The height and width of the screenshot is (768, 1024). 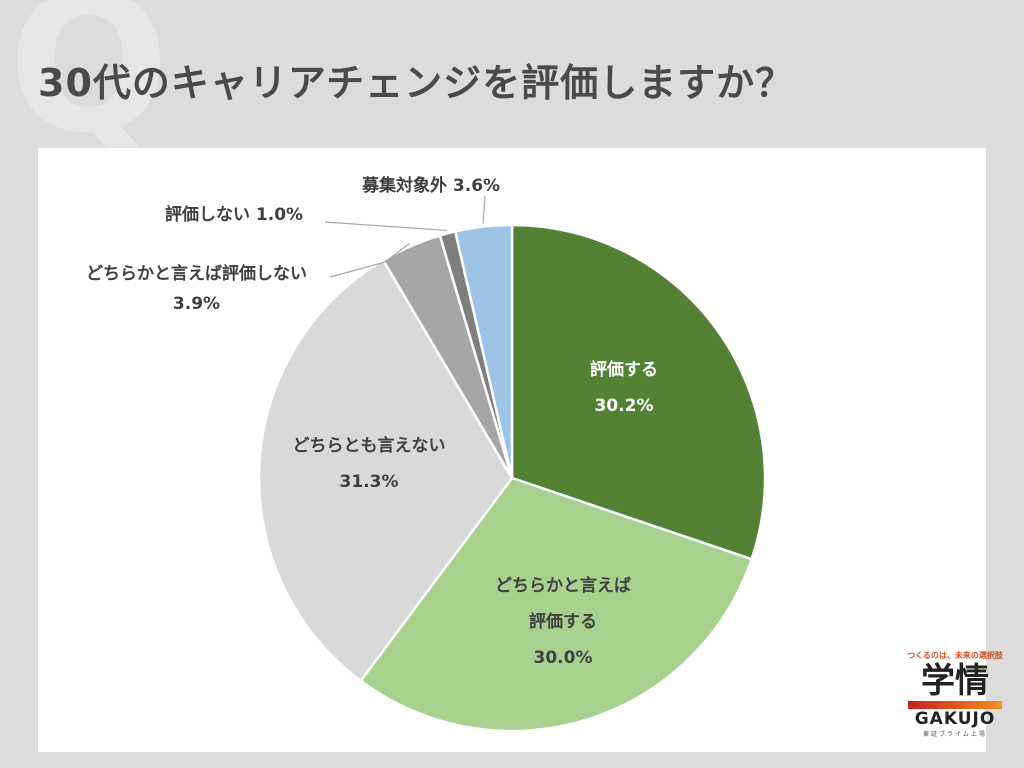 What do you see at coordinates (624, 388) in the screenshot?
I see `label-slice-0: 評価する 30.2%` at bounding box center [624, 388].